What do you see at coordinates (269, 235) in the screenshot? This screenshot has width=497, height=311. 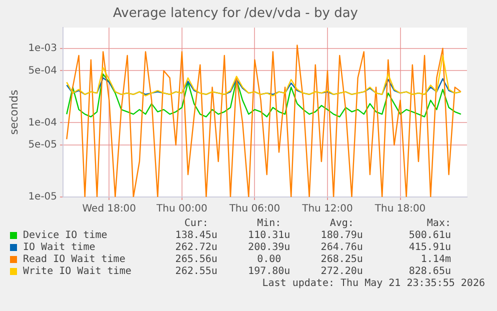 I see `text: 110.31u` at bounding box center [269, 235].